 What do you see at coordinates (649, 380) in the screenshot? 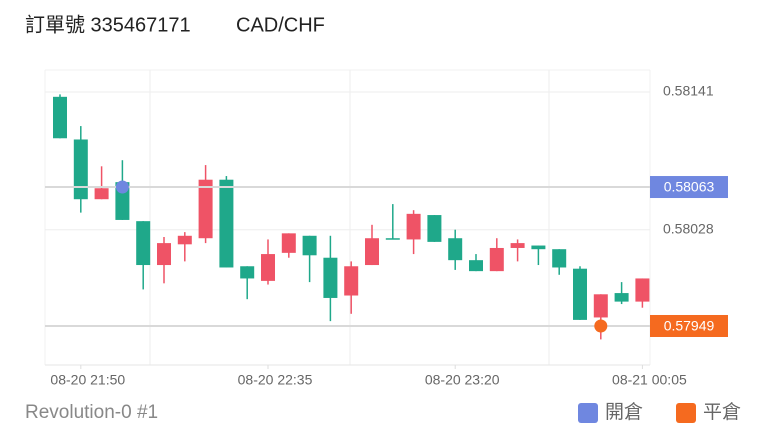
I see `x-tick-label: 08-21 00:05` at bounding box center [649, 380].